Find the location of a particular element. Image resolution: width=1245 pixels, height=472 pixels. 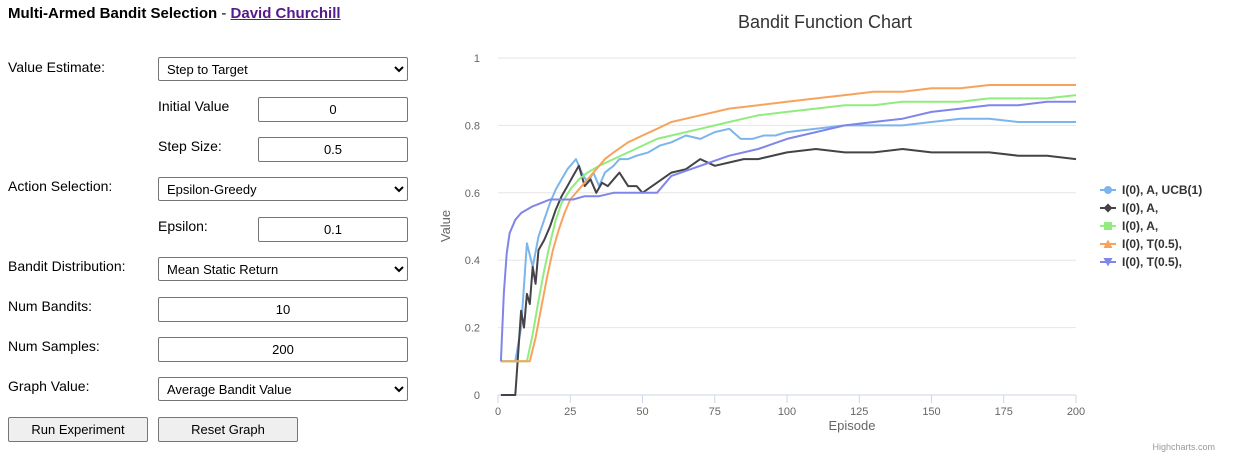

num-samples-label: Num Samples: is located at coordinates (54, 346).